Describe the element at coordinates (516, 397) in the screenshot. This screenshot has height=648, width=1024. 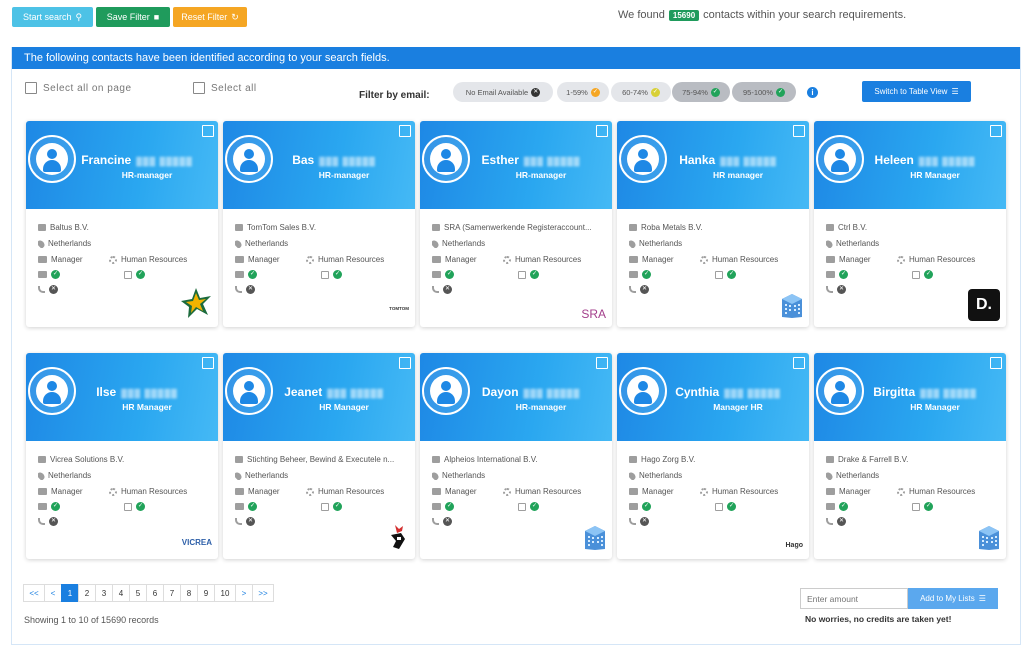
I see `card-header: Dayon ███ █████ HR-manager` at that location.